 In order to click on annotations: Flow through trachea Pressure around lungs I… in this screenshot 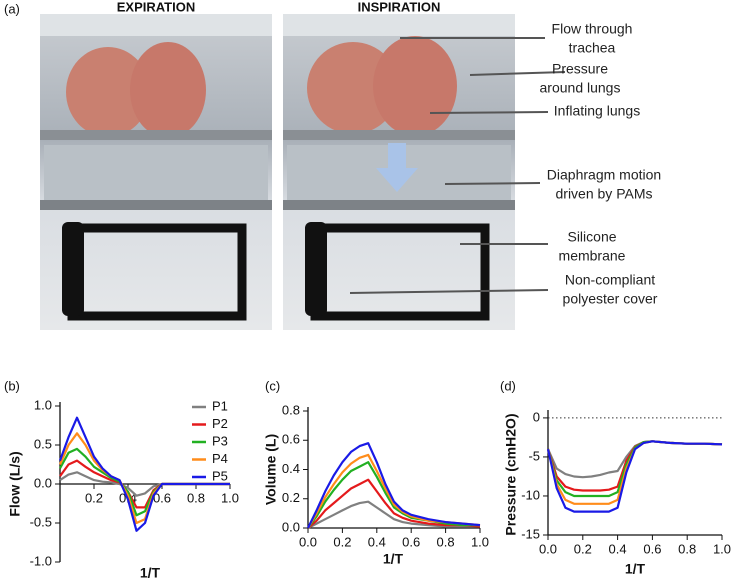, I will do `click(601, 164)`.